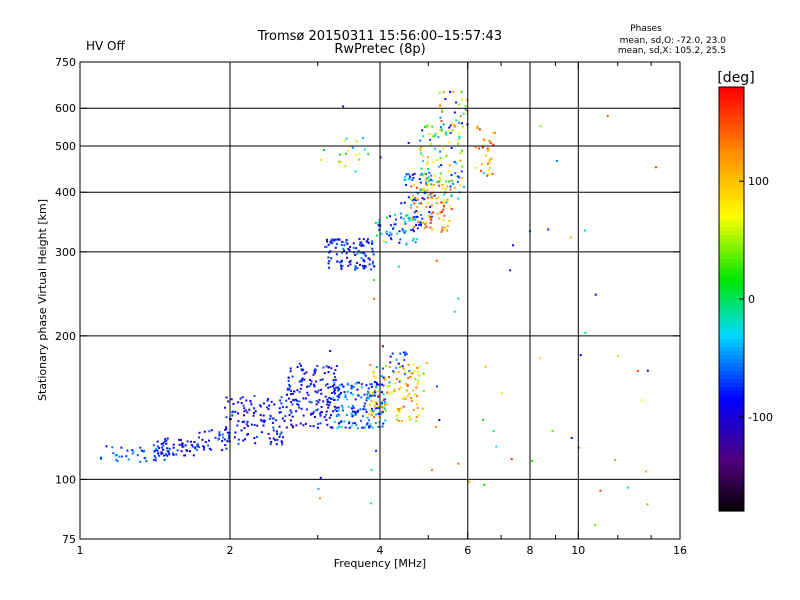 The height and width of the screenshot is (600, 800). I want to click on x-tick-label: 6, so click(467, 550).